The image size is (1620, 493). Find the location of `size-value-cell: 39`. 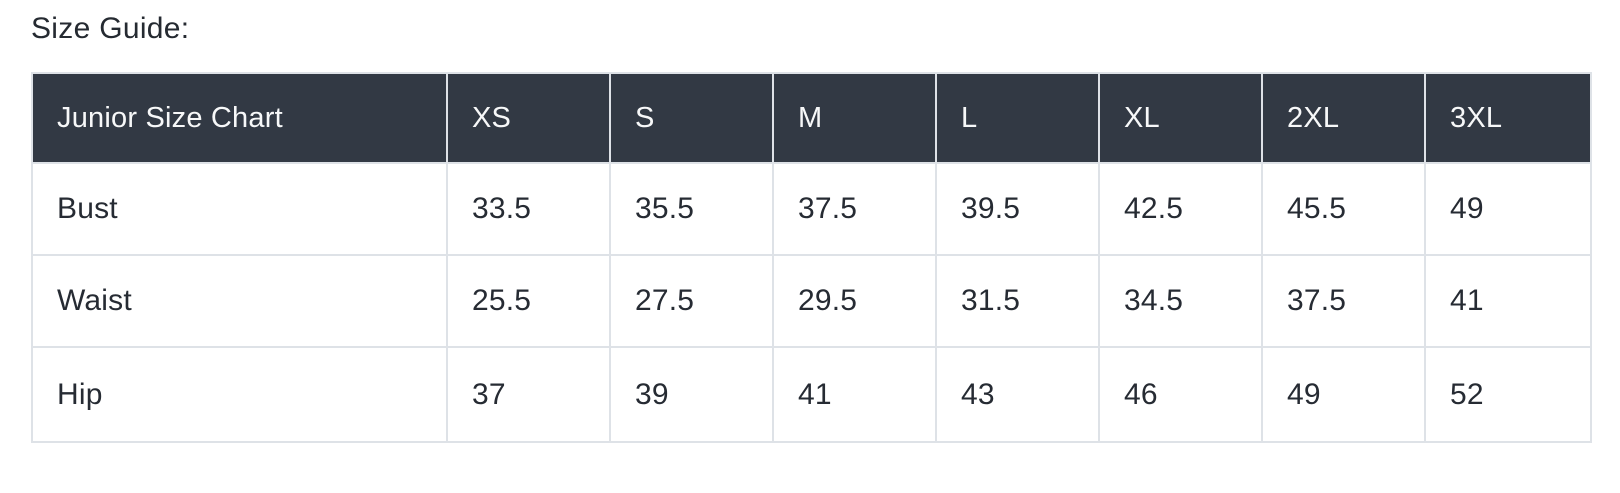

size-value-cell: 39 is located at coordinates (691, 394).